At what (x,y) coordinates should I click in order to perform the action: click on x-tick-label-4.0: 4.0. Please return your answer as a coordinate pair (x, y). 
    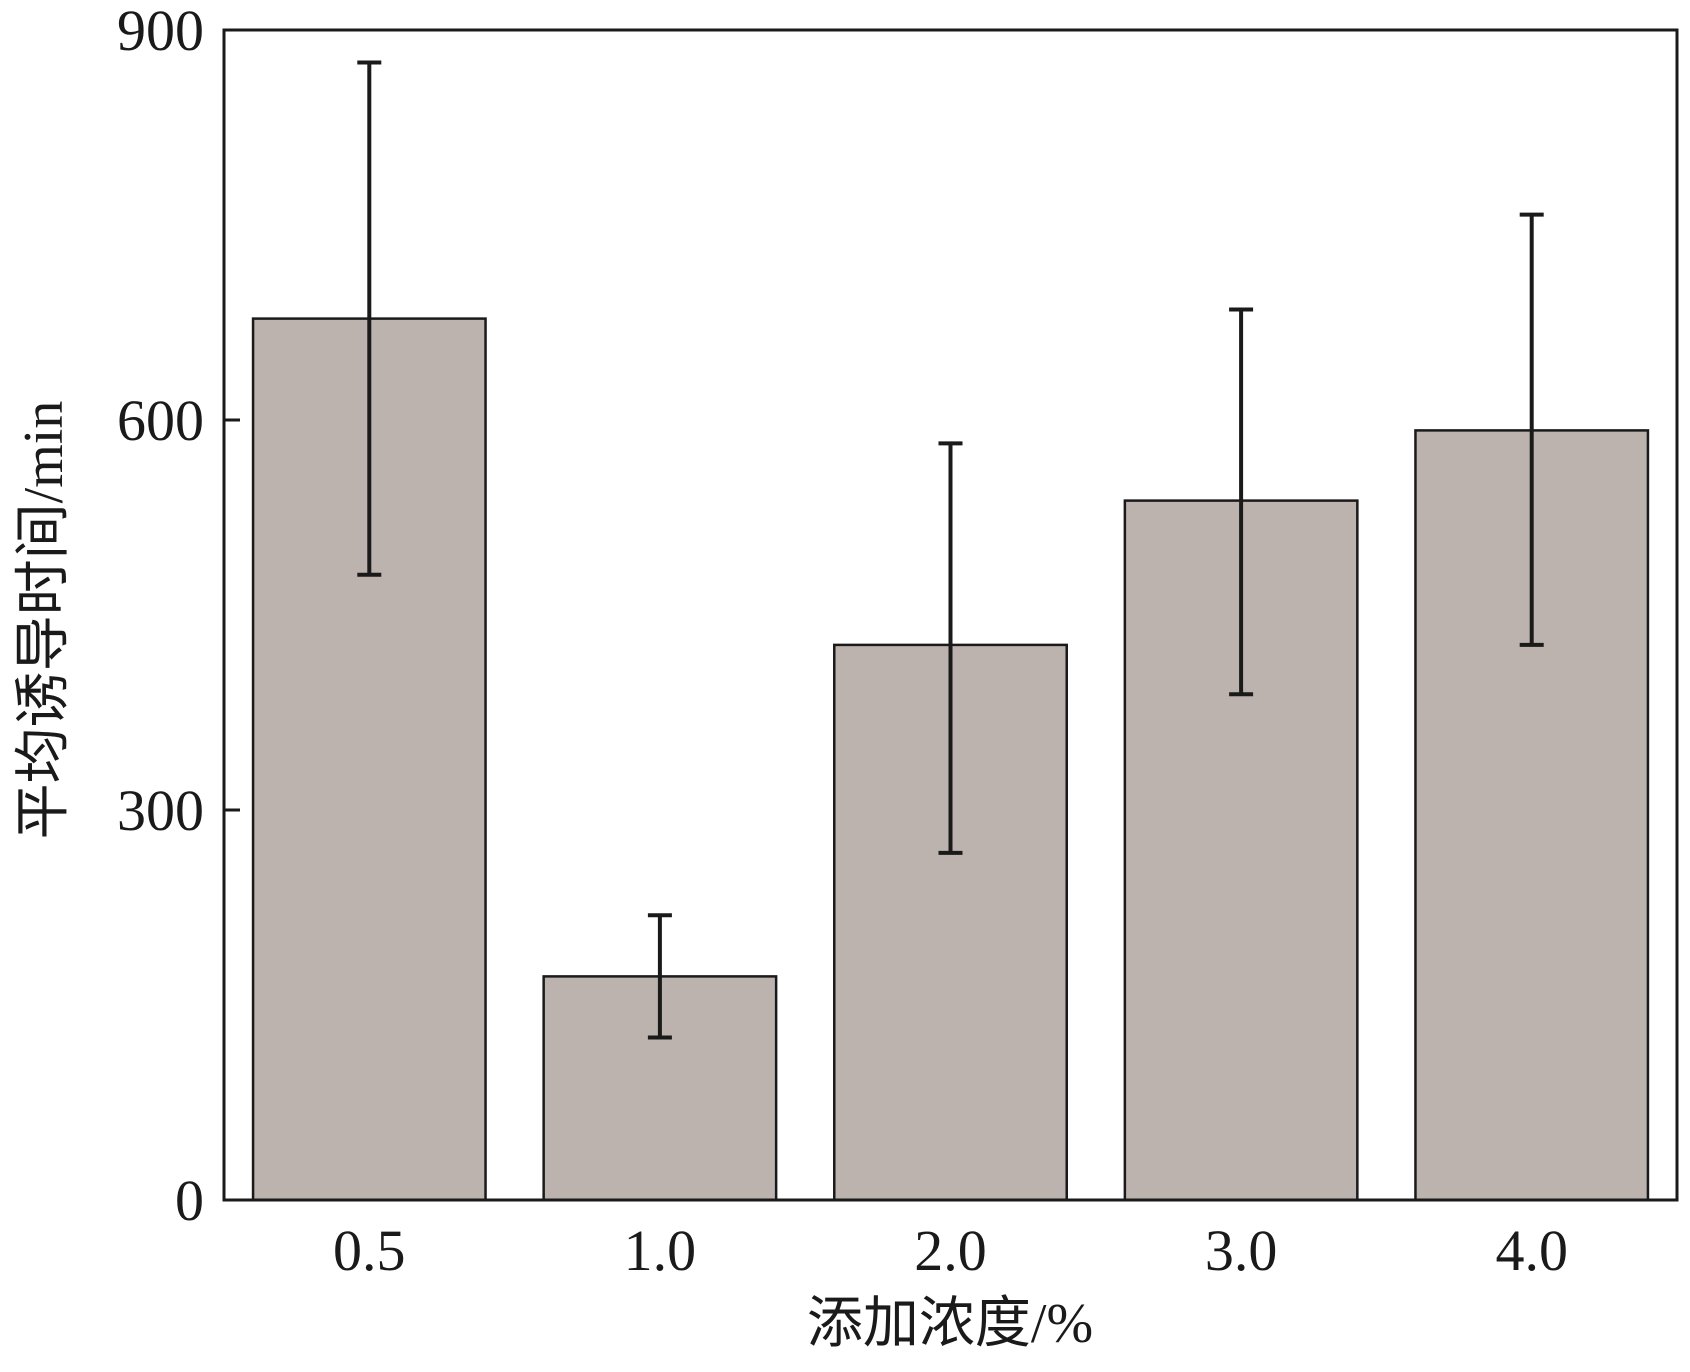
    Looking at the image, I should click on (1531, 1250).